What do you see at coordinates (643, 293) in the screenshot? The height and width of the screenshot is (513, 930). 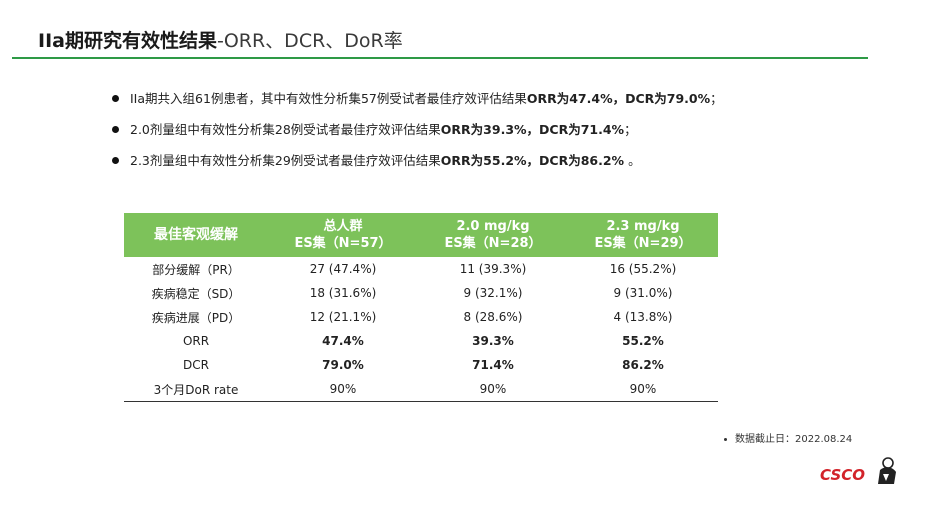 I see `cell-dose-2-3: 9 (31.0%)` at bounding box center [643, 293].